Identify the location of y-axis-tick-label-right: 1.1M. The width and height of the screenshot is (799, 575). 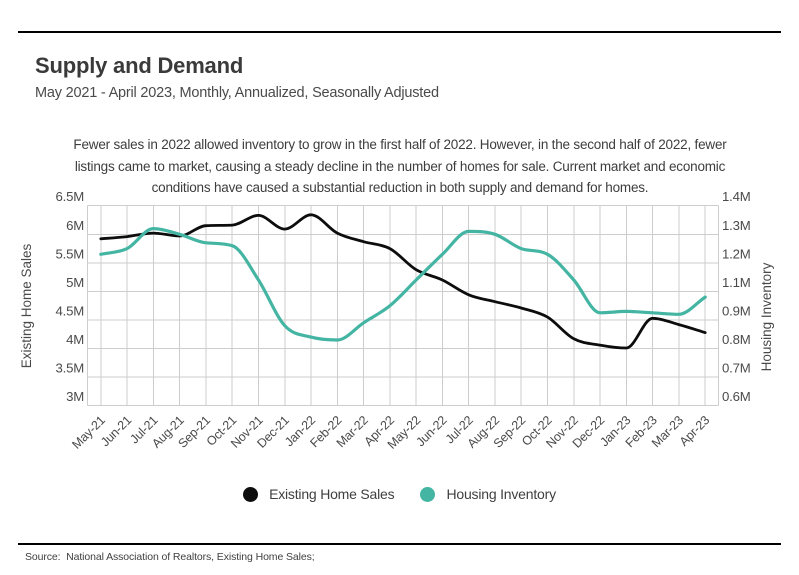
(736, 282).